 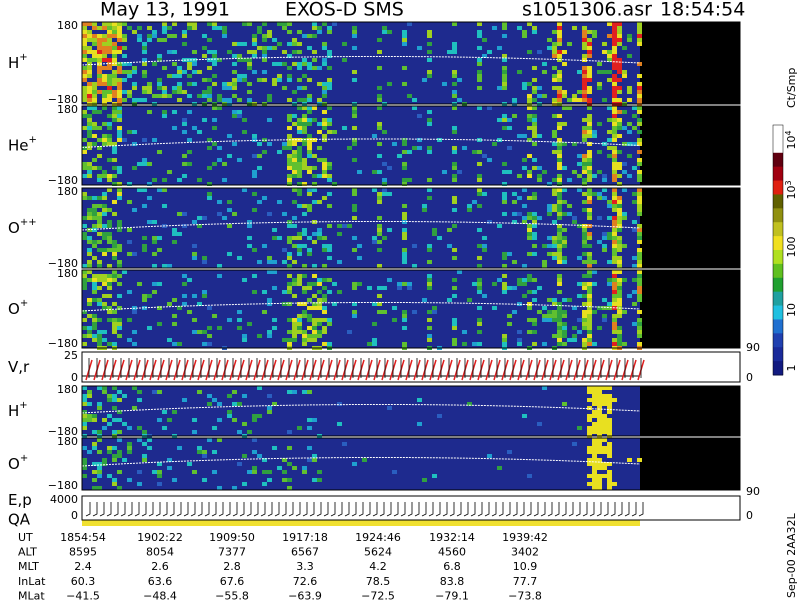 What do you see at coordinates (32, 581) in the screenshot?
I see `table-label: InLat` at bounding box center [32, 581].